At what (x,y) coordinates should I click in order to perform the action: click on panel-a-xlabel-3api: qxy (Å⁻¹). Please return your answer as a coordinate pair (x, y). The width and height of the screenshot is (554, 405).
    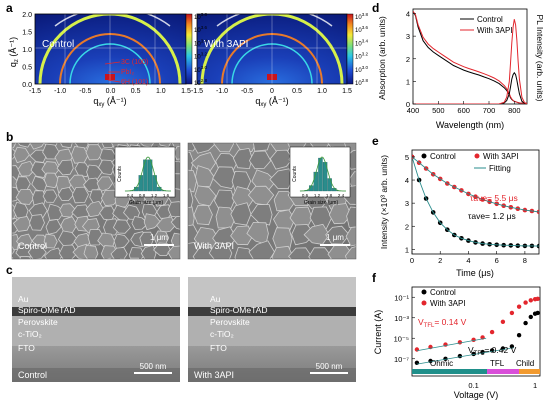
    Looking at the image, I should click on (271, 102).